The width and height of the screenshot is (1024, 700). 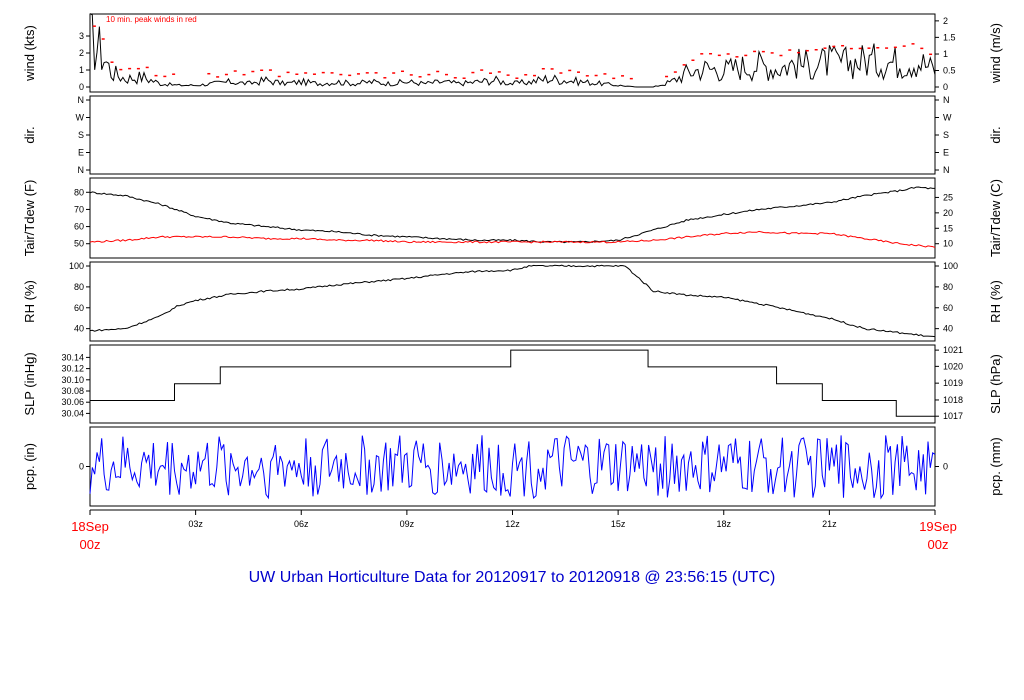 I want to click on temp-right-tick-label: 15, so click(x=948, y=228).